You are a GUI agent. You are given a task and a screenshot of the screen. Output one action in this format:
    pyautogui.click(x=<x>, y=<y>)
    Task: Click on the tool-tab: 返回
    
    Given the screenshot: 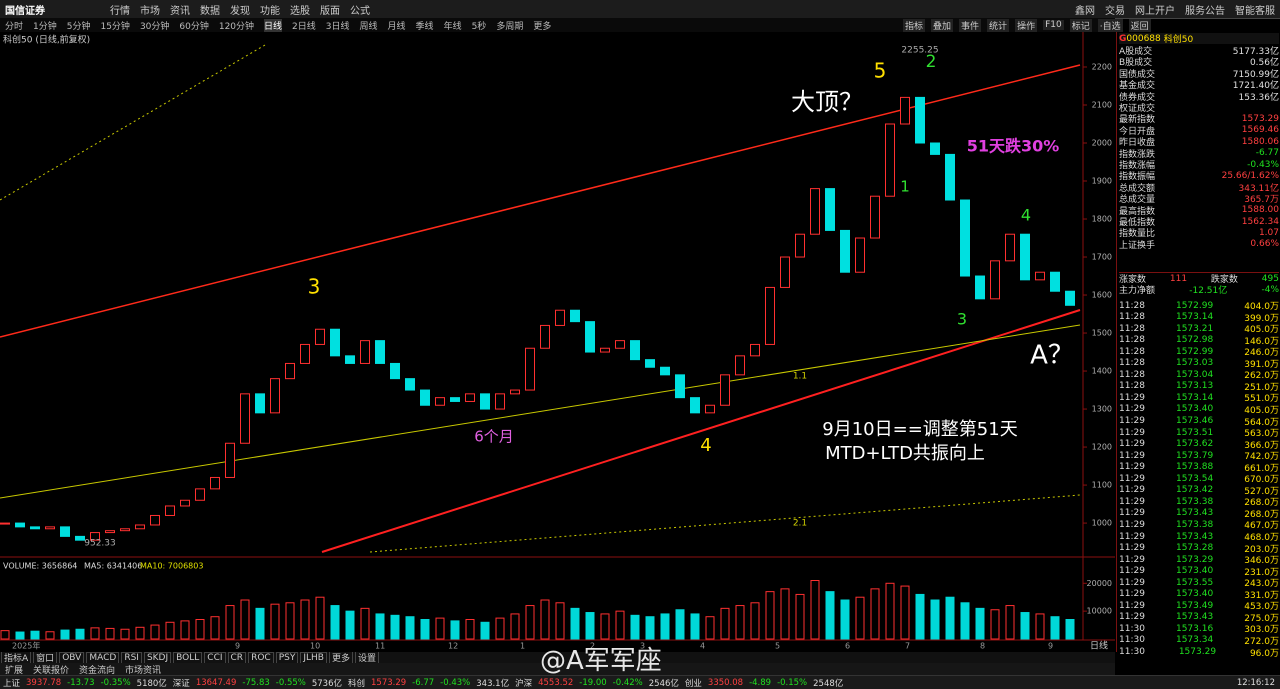 What is the action you would take?
    pyautogui.click(x=1139, y=25)
    